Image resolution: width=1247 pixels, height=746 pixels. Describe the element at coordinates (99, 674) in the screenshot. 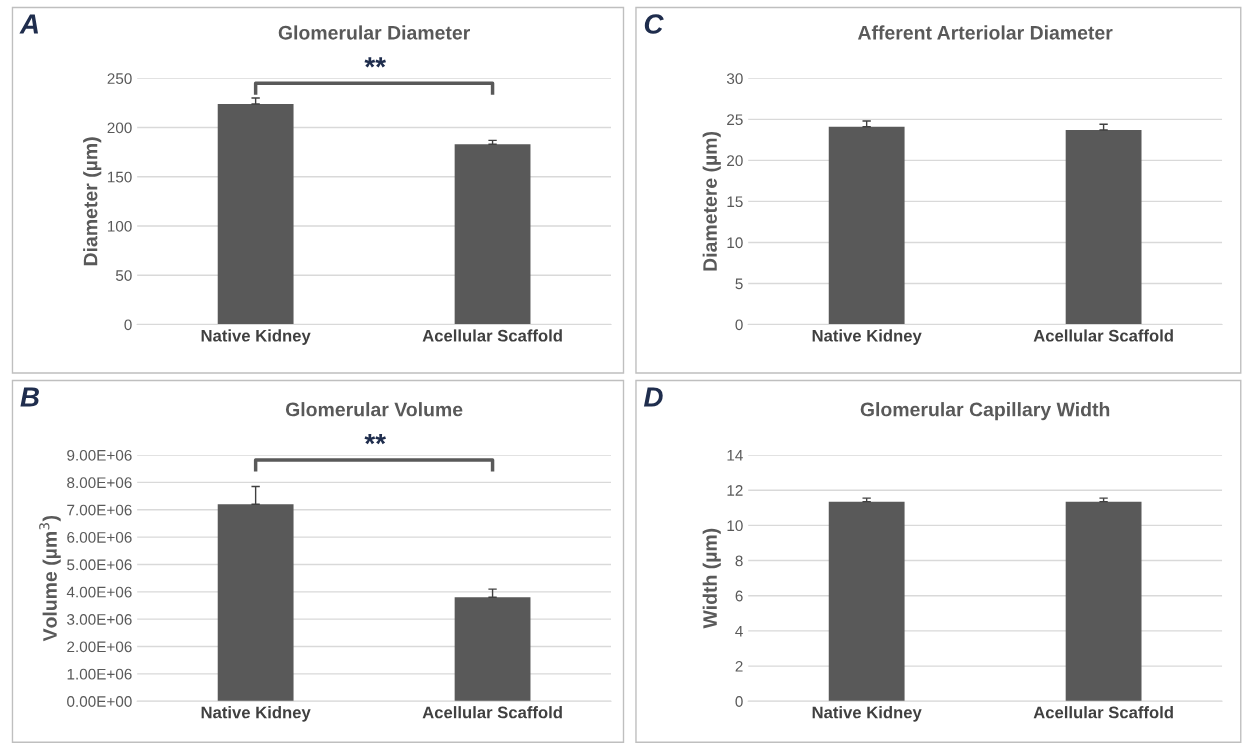

I see `y-tick-label: 1.00E+06` at that location.